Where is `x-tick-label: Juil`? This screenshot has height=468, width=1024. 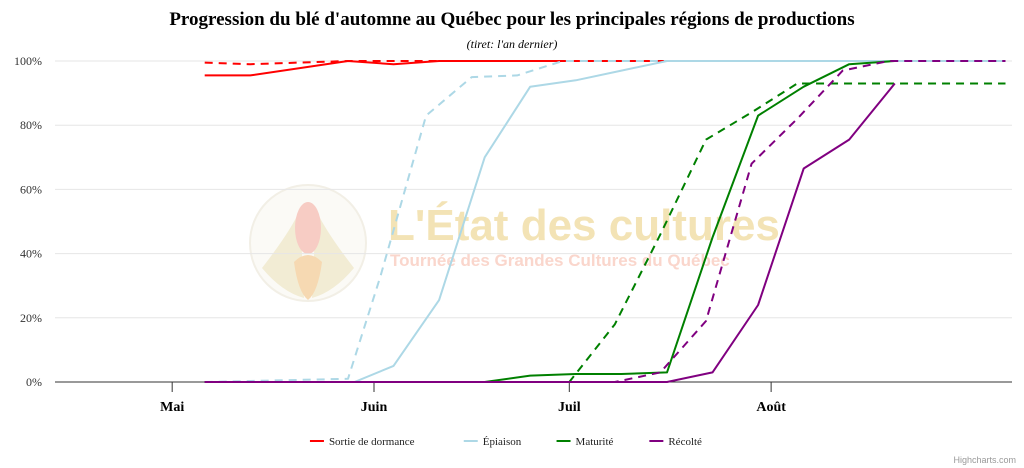
x-tick-label: Juil is located at coordinates (569, 407).